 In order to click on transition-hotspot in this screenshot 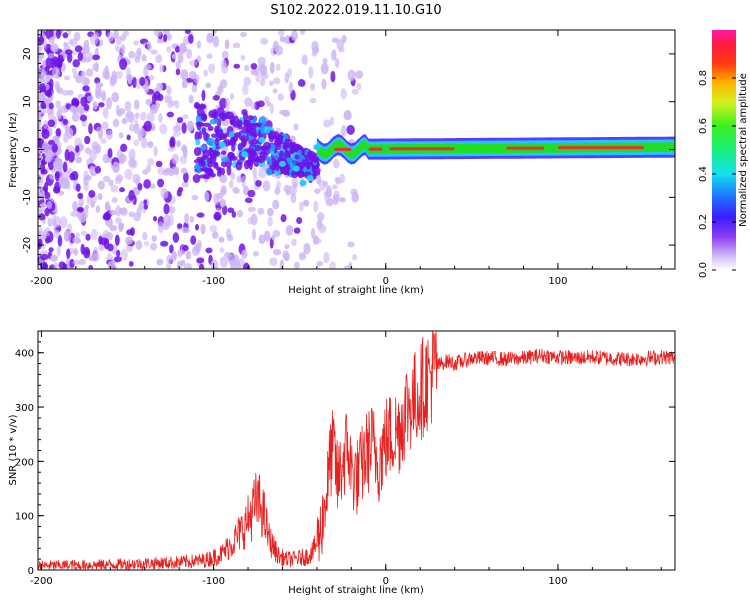, I will do `click(317, 147)`.